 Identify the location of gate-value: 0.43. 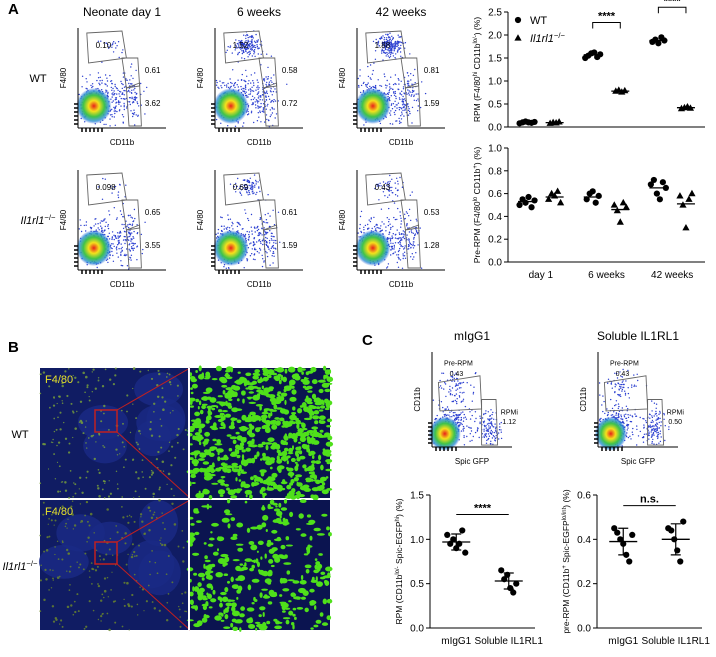
(457, 374).